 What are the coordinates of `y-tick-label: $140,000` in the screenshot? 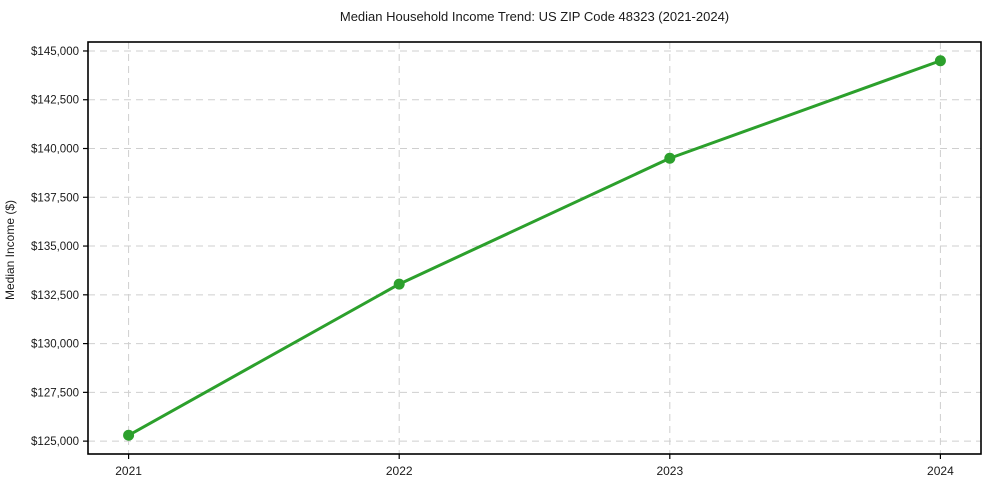 It's located at (55, 150).